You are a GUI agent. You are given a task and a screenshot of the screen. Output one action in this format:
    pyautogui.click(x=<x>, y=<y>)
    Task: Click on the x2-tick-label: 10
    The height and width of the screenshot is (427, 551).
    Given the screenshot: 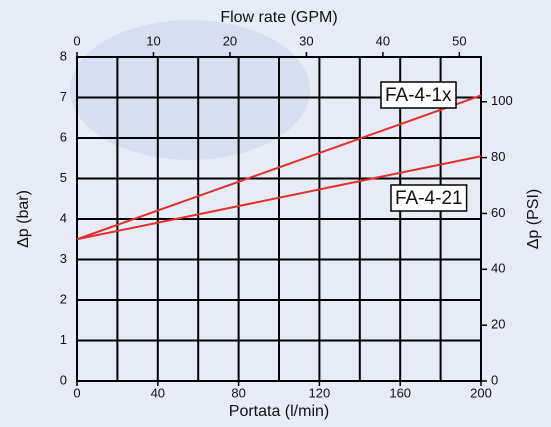 What is the action you would take?
    pyautogui.click(x=153, y=40)
    